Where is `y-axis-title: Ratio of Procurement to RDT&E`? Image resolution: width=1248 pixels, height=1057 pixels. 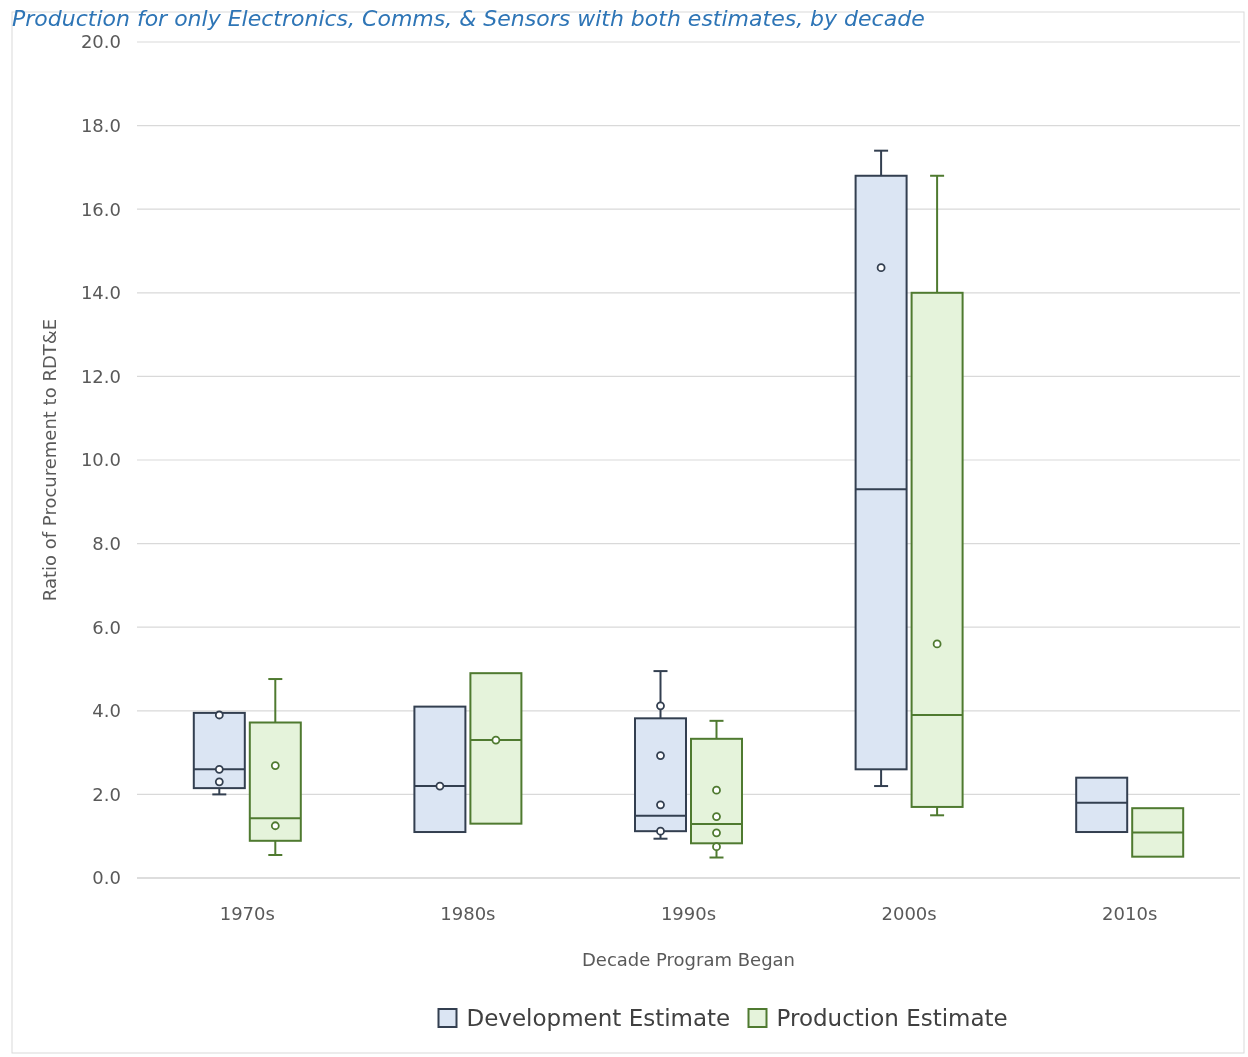
y-axis-title: Ratio of Procurement to RDT&E is located at coordinates (49, 460).